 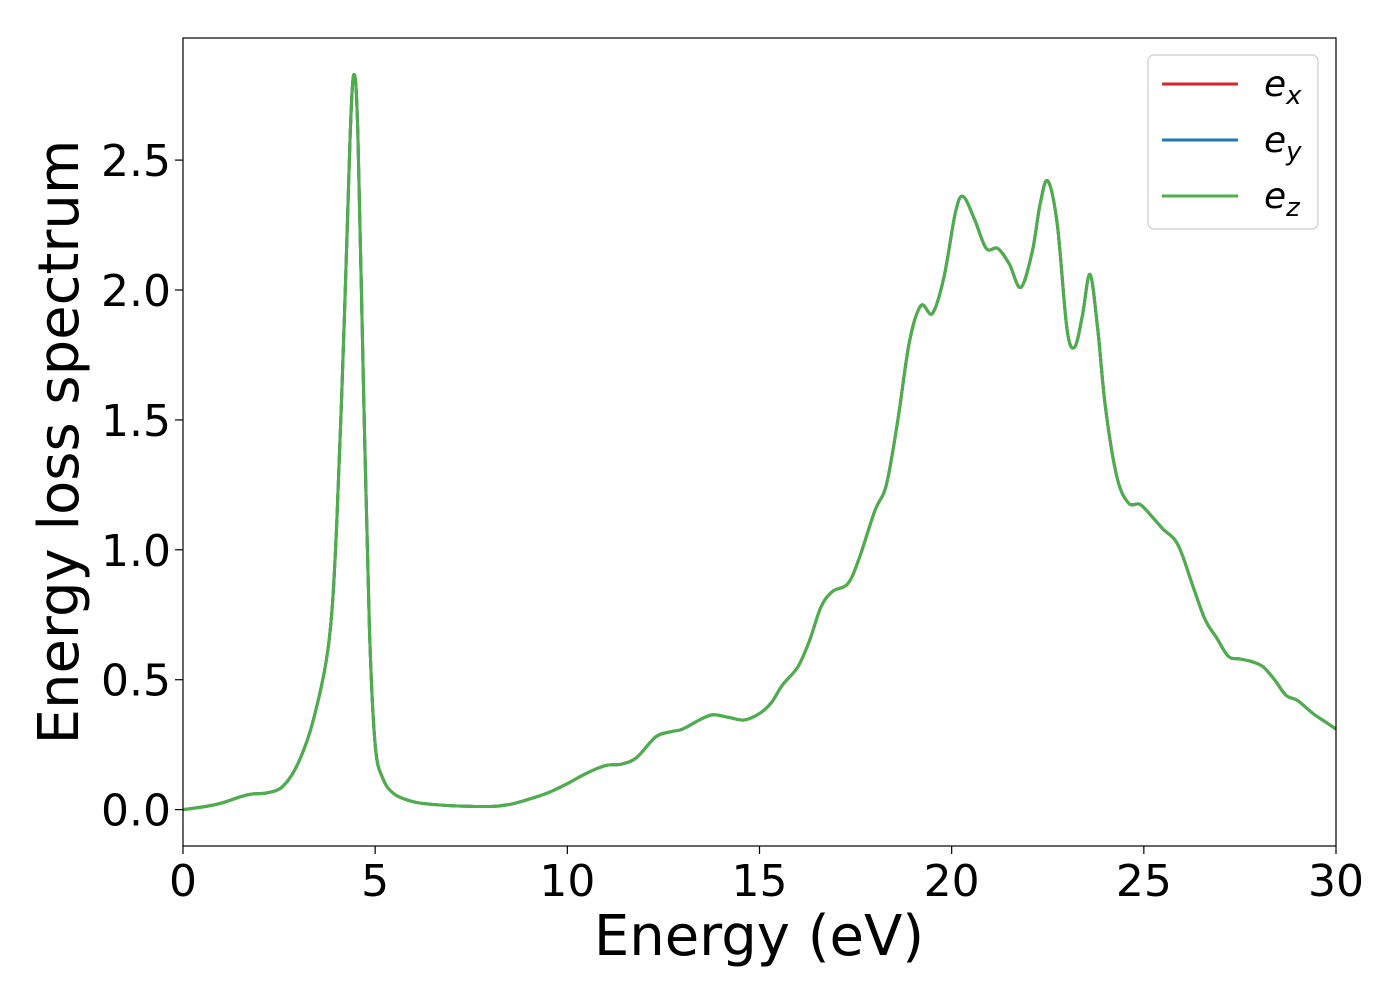 What do you see at coordinates (1336, 881) in the screenshot?
I see `x-tick-label: 30` at bounding box center [1336, 881].